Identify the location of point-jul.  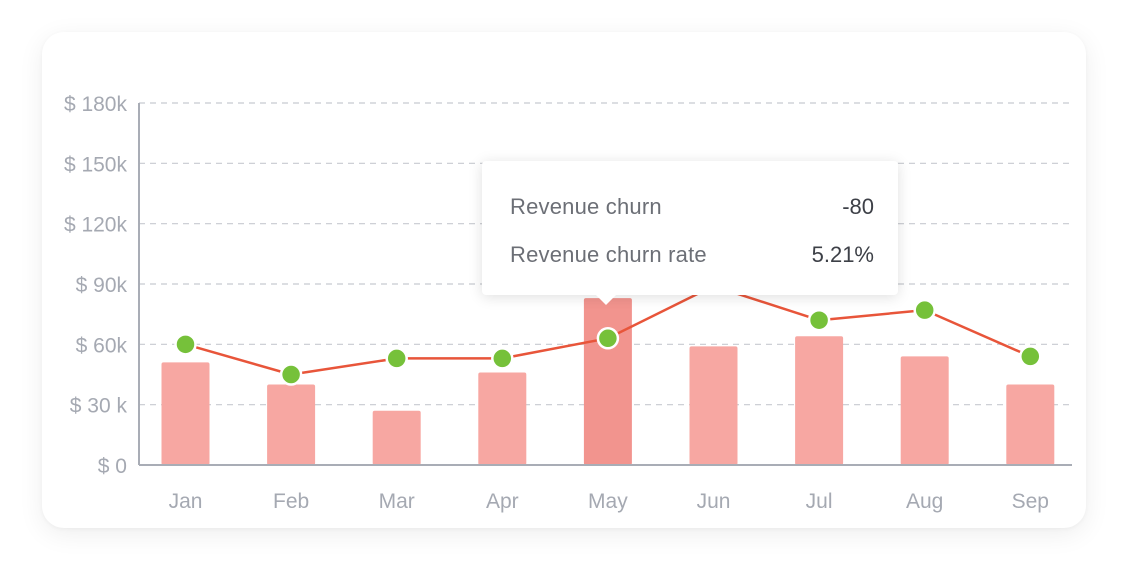
(819, 320).